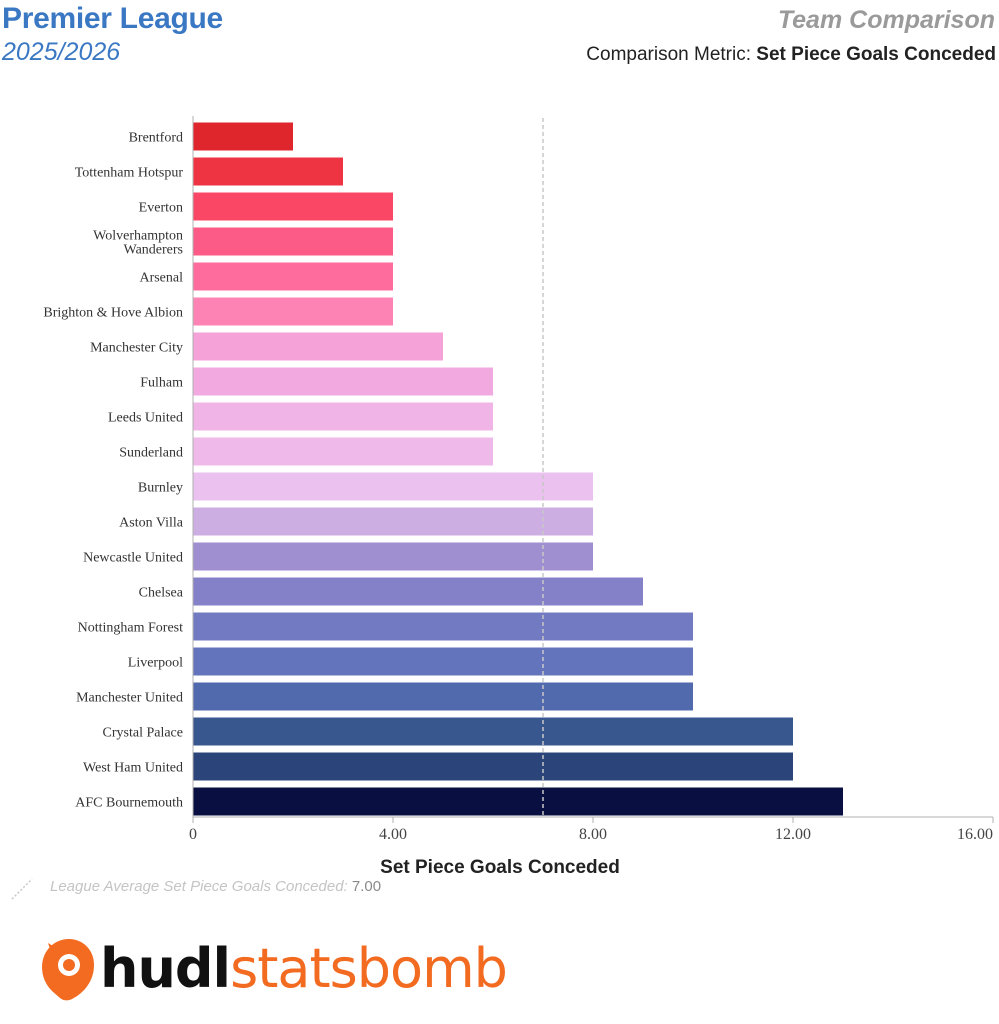  Describe the element at coordinates (155, 663) in the screenshot. I see `category-label-15: Liverpool` at that location.